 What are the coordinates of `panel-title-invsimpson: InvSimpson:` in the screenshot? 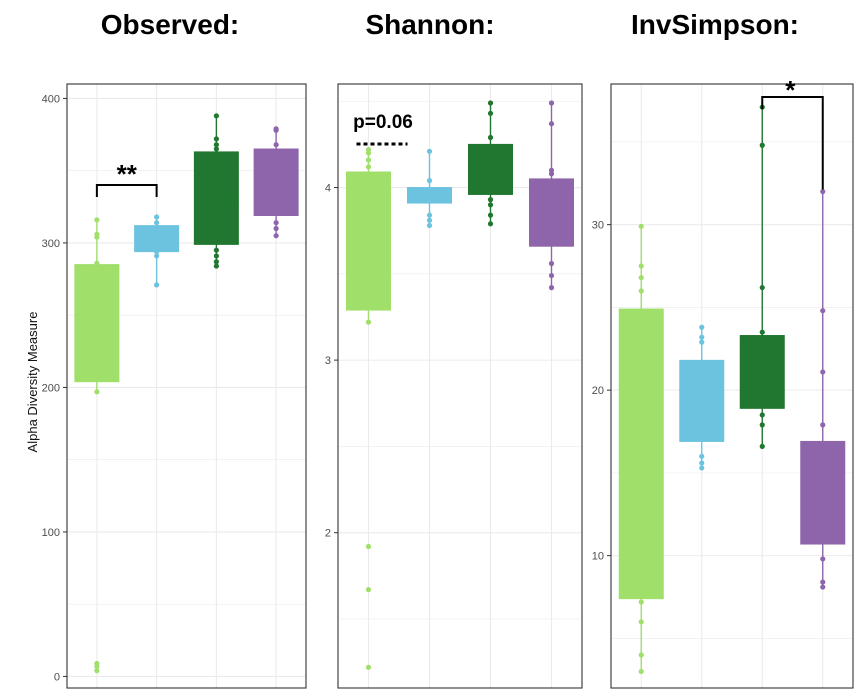 It's located at (715, 24).